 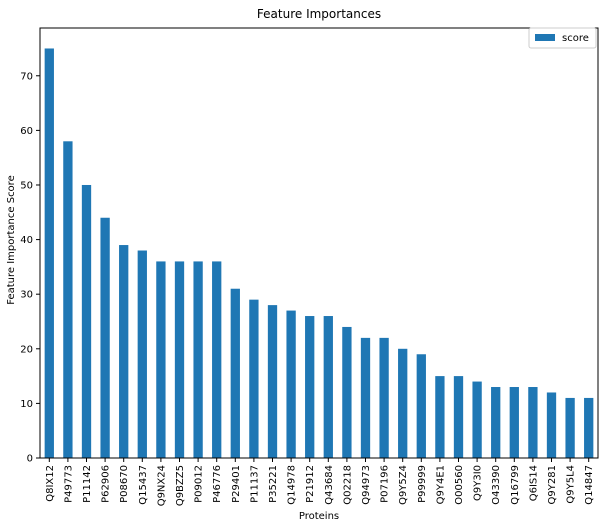 I want to click on x-tick-label: Q9Y4E1, so click(x=440, y=484).